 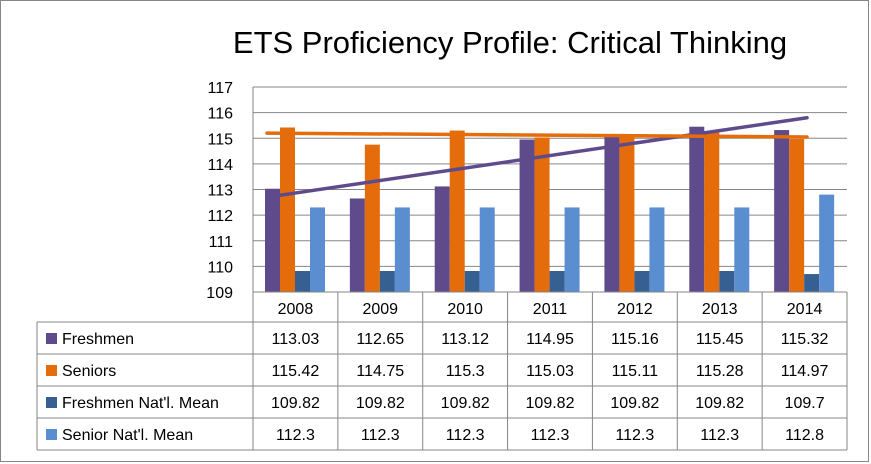 What do you see at coordinates (357, 245) in the screenshot?
I see `bar-freshmen-2009` at bounding box center [357, 245].